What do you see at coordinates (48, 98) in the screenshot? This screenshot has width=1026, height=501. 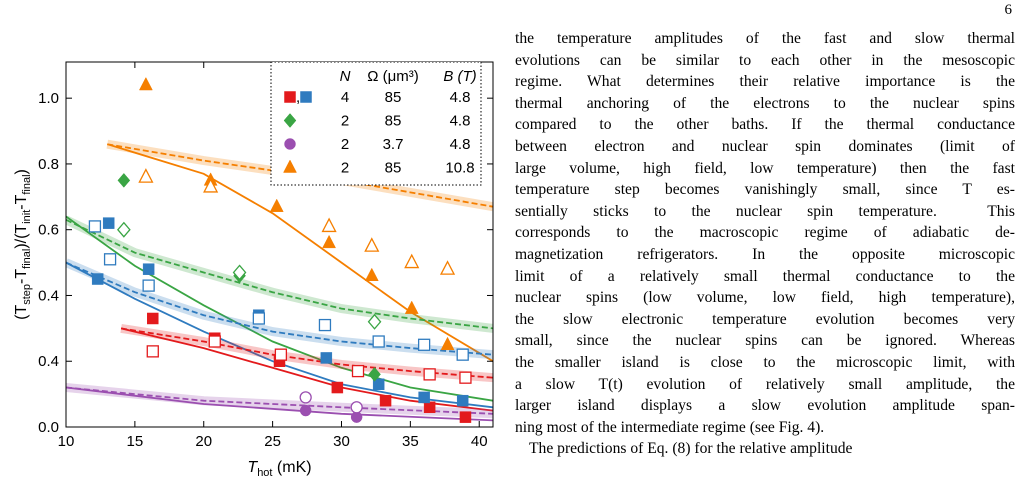 I see `y-tick-label: 1.0` at bounding box center [48, 98].